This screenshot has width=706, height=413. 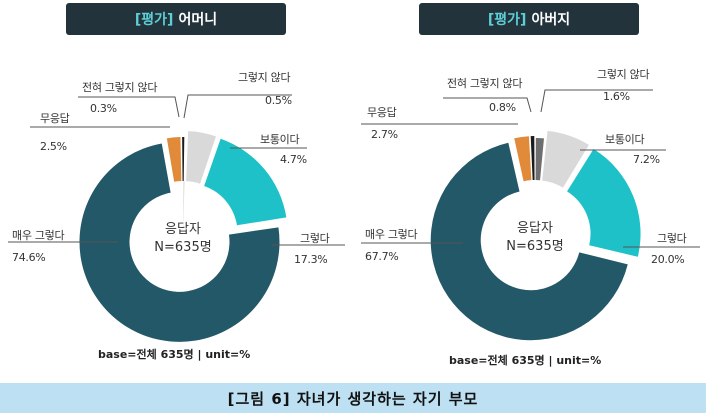 I want to click on father-leader-disagree, so click(x=596, y=101).